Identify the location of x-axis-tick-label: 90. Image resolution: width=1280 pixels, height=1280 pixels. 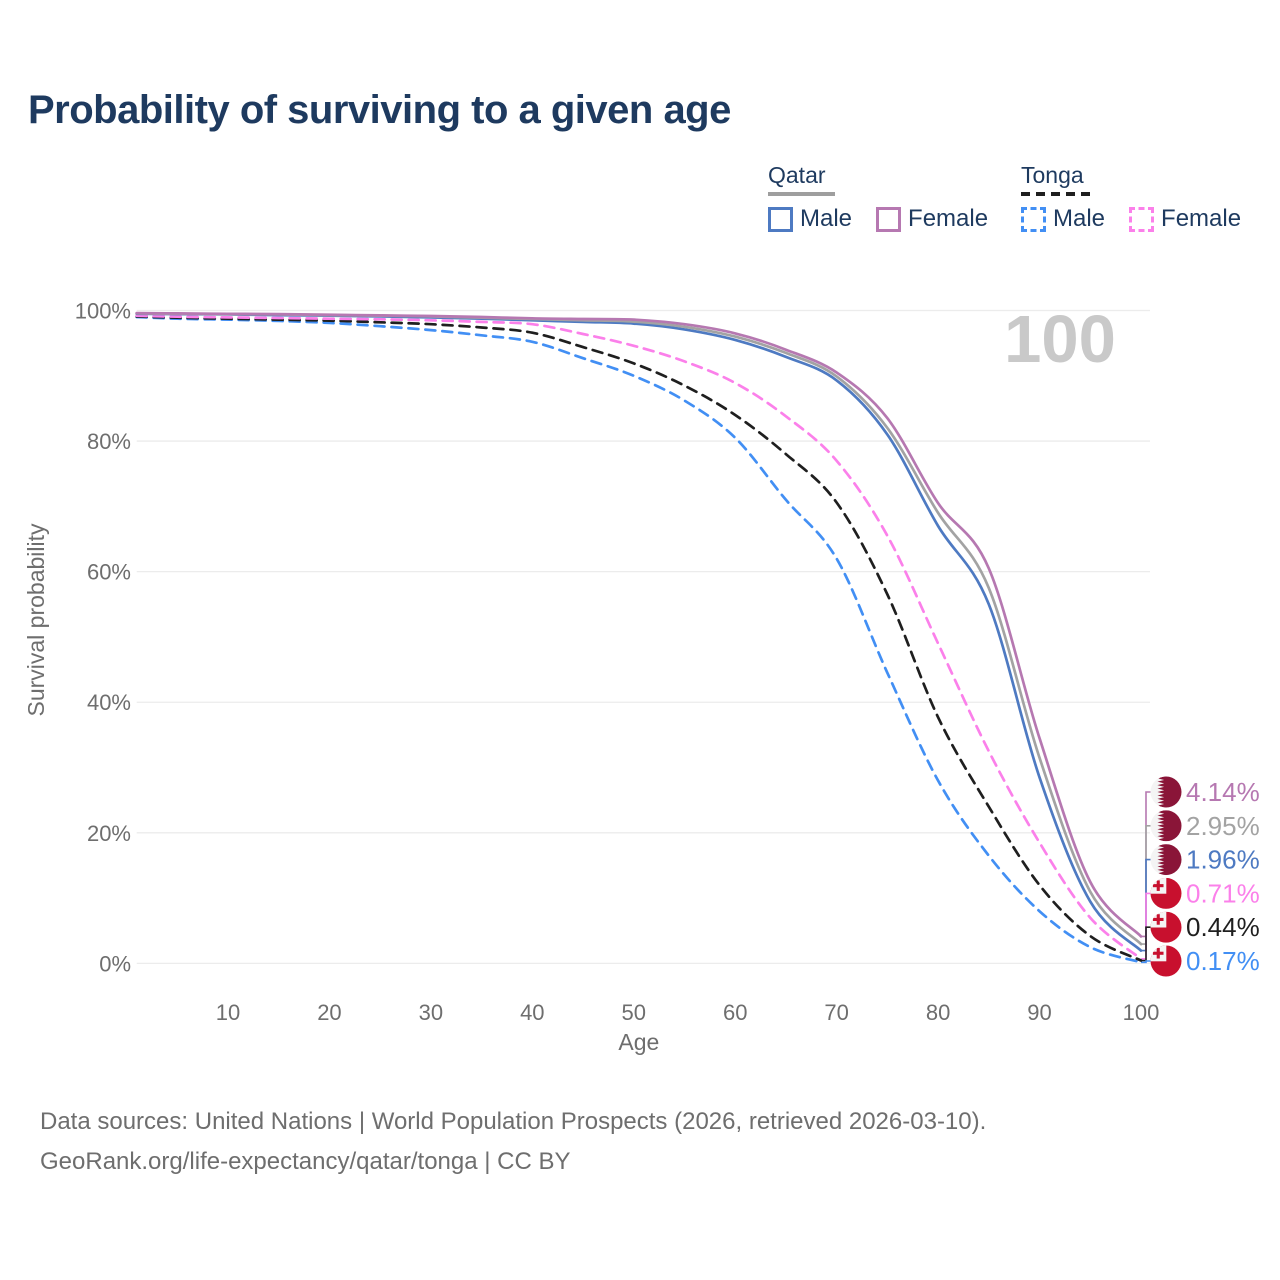
(1039, 1012).